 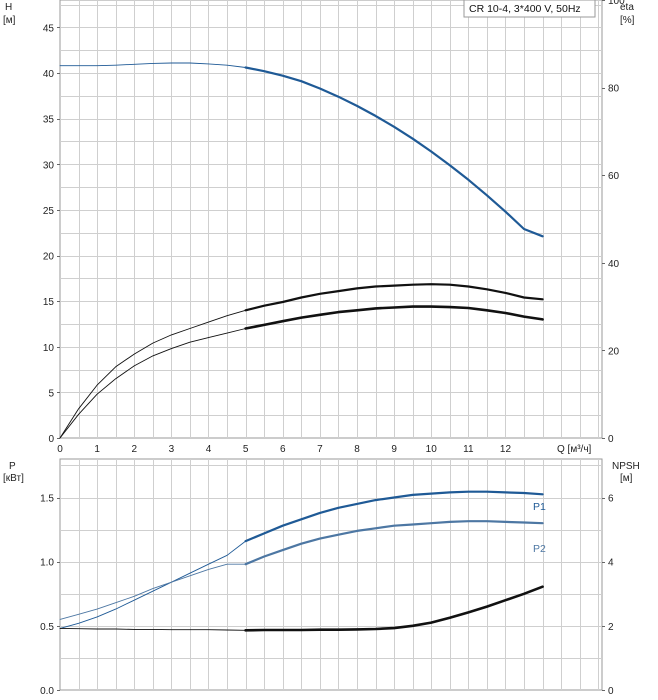 What do you see at coordinates (49, 211) in the screenshot?
I see `left-tick-label: 25` at bounding box center [49, 211].